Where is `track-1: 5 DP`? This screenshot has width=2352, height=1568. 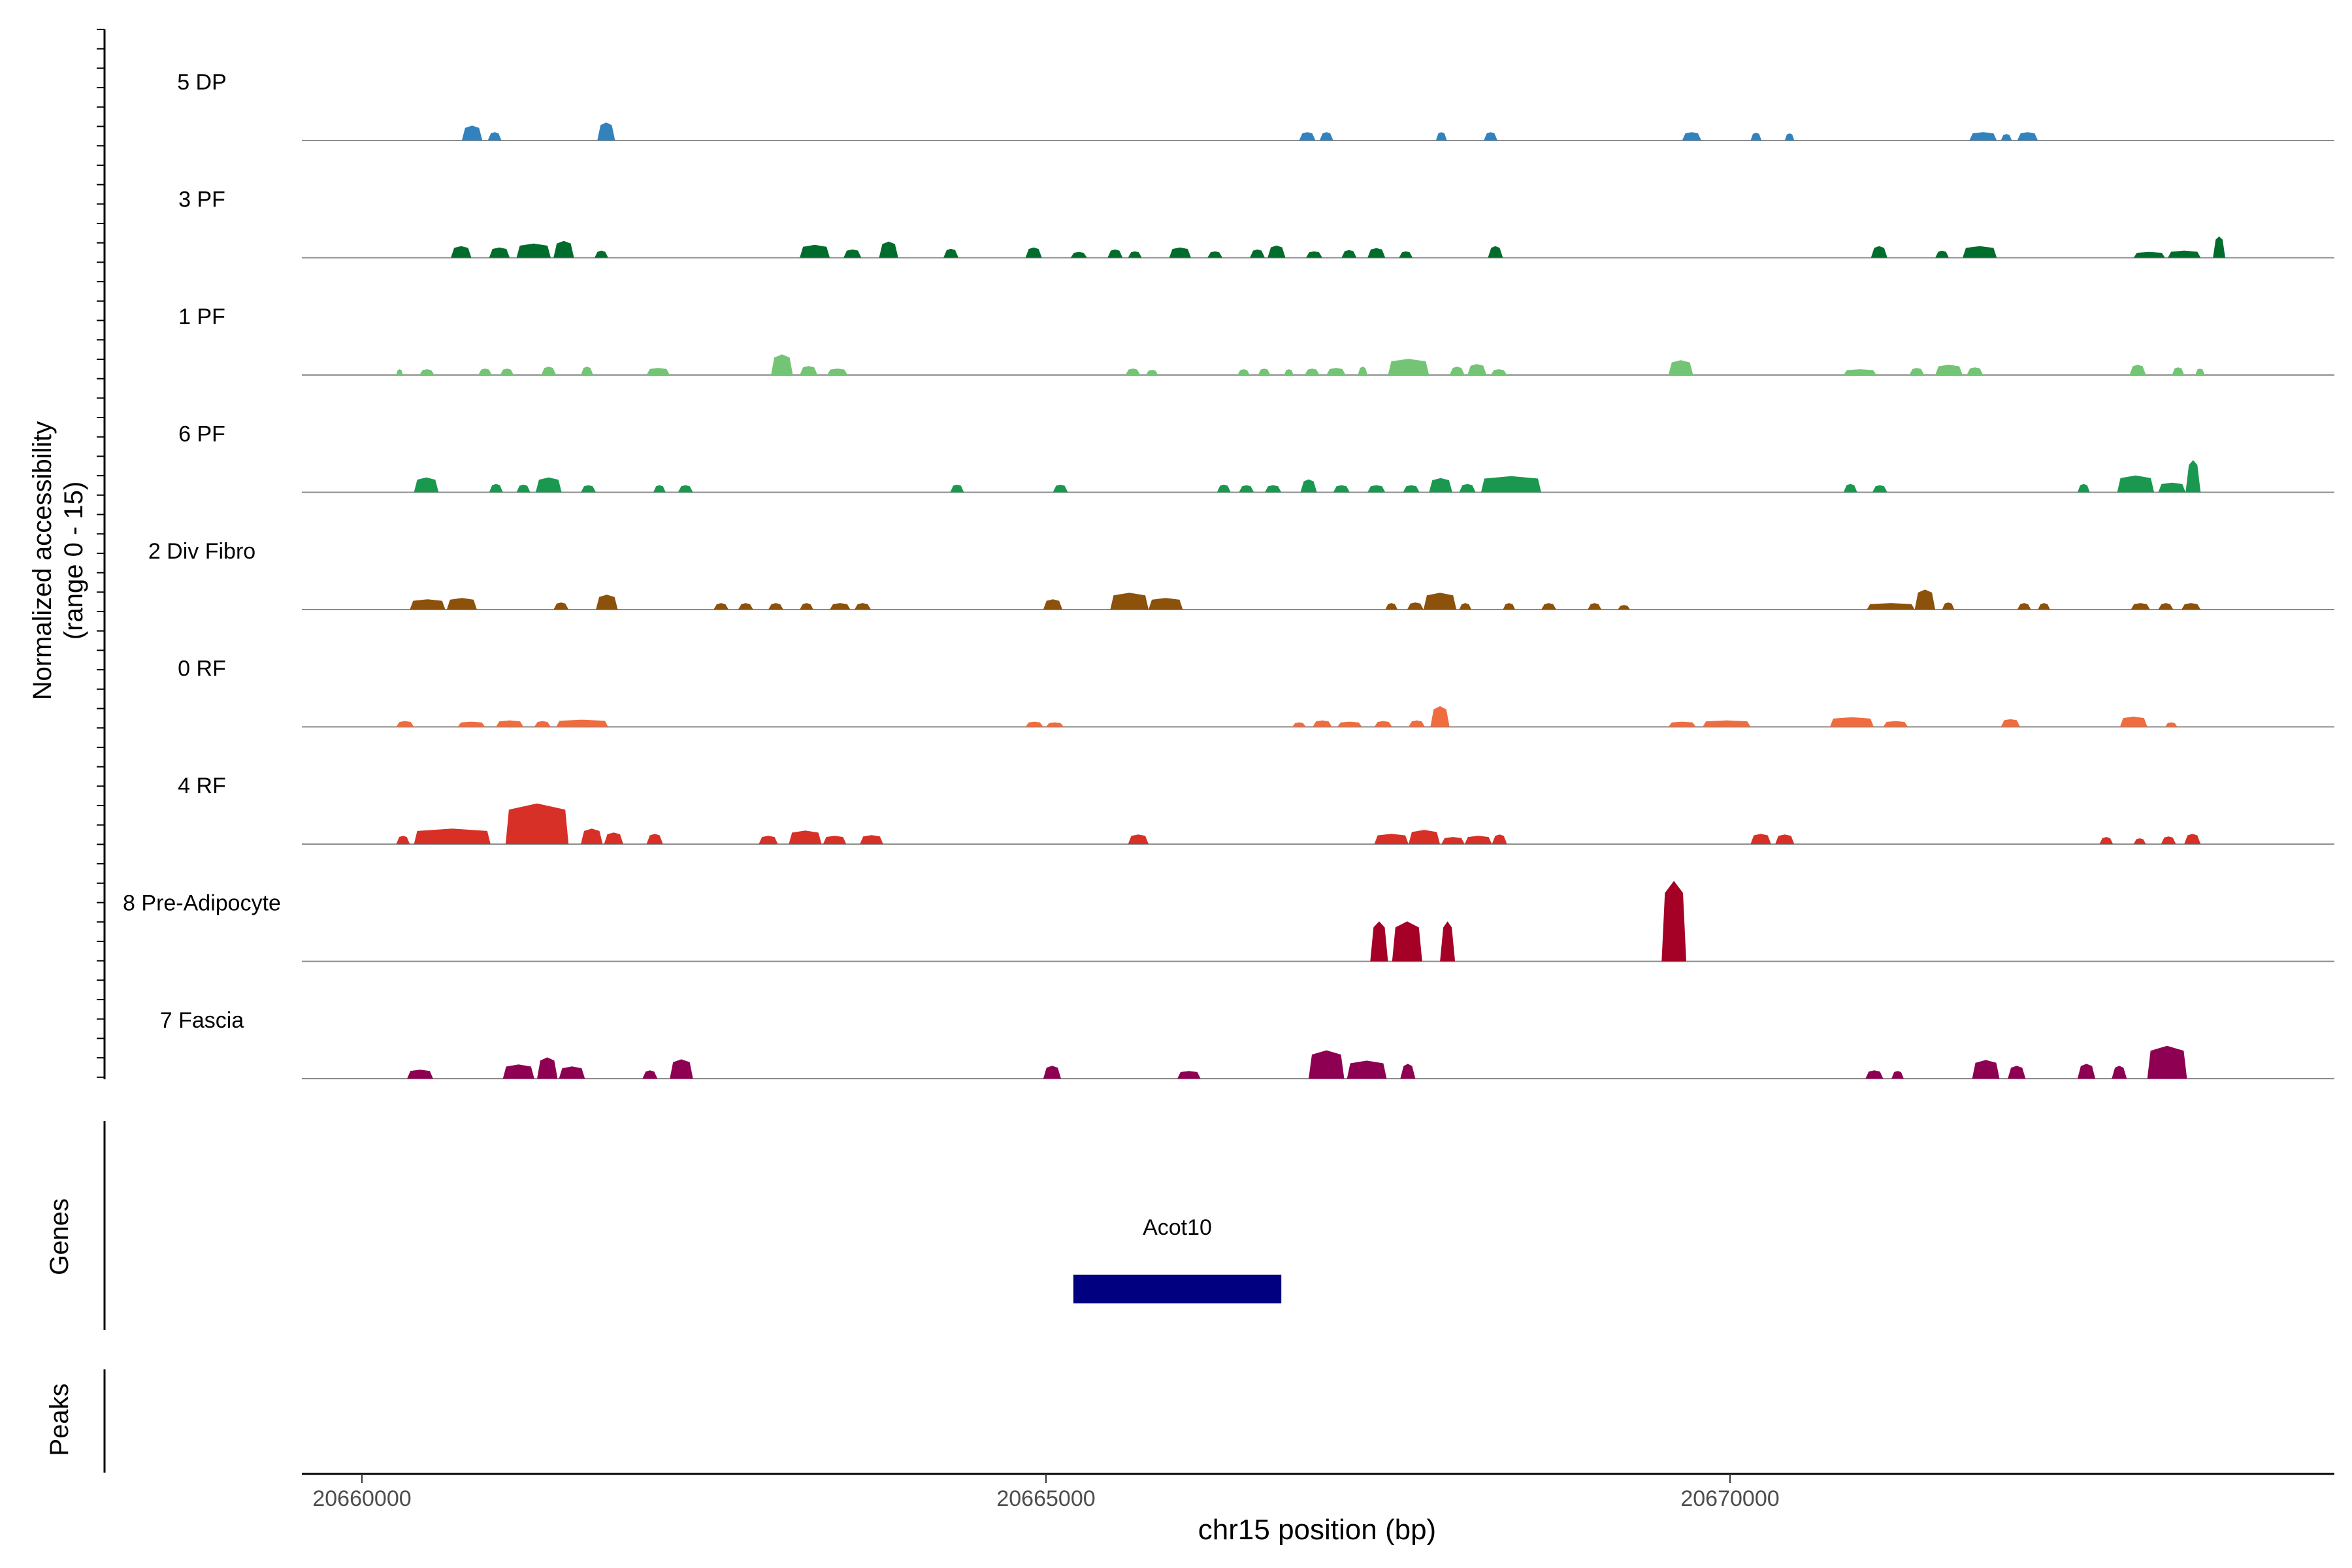 track-1: 5 DP is located at coordinates (1255, 105).